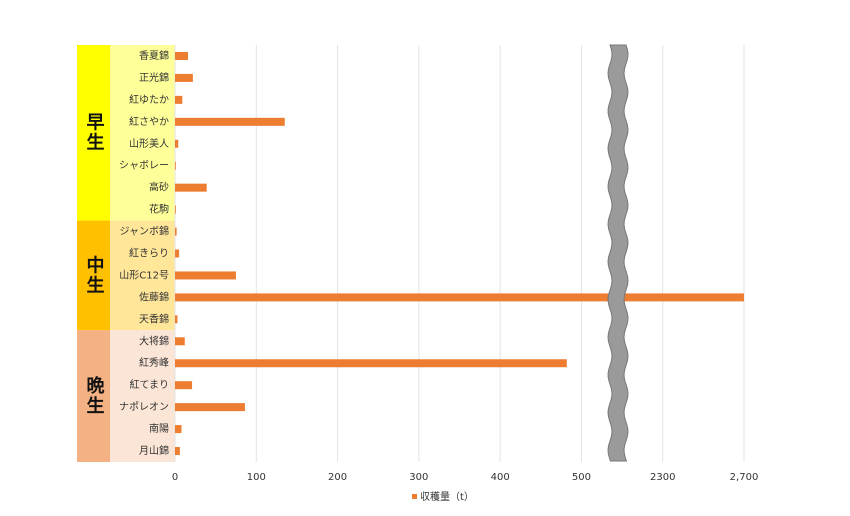 This screenshot has width=850, height=516. Describe the element at coordinates (159, 187) in the screenshot. I see `category-label: 高砂` at that location.